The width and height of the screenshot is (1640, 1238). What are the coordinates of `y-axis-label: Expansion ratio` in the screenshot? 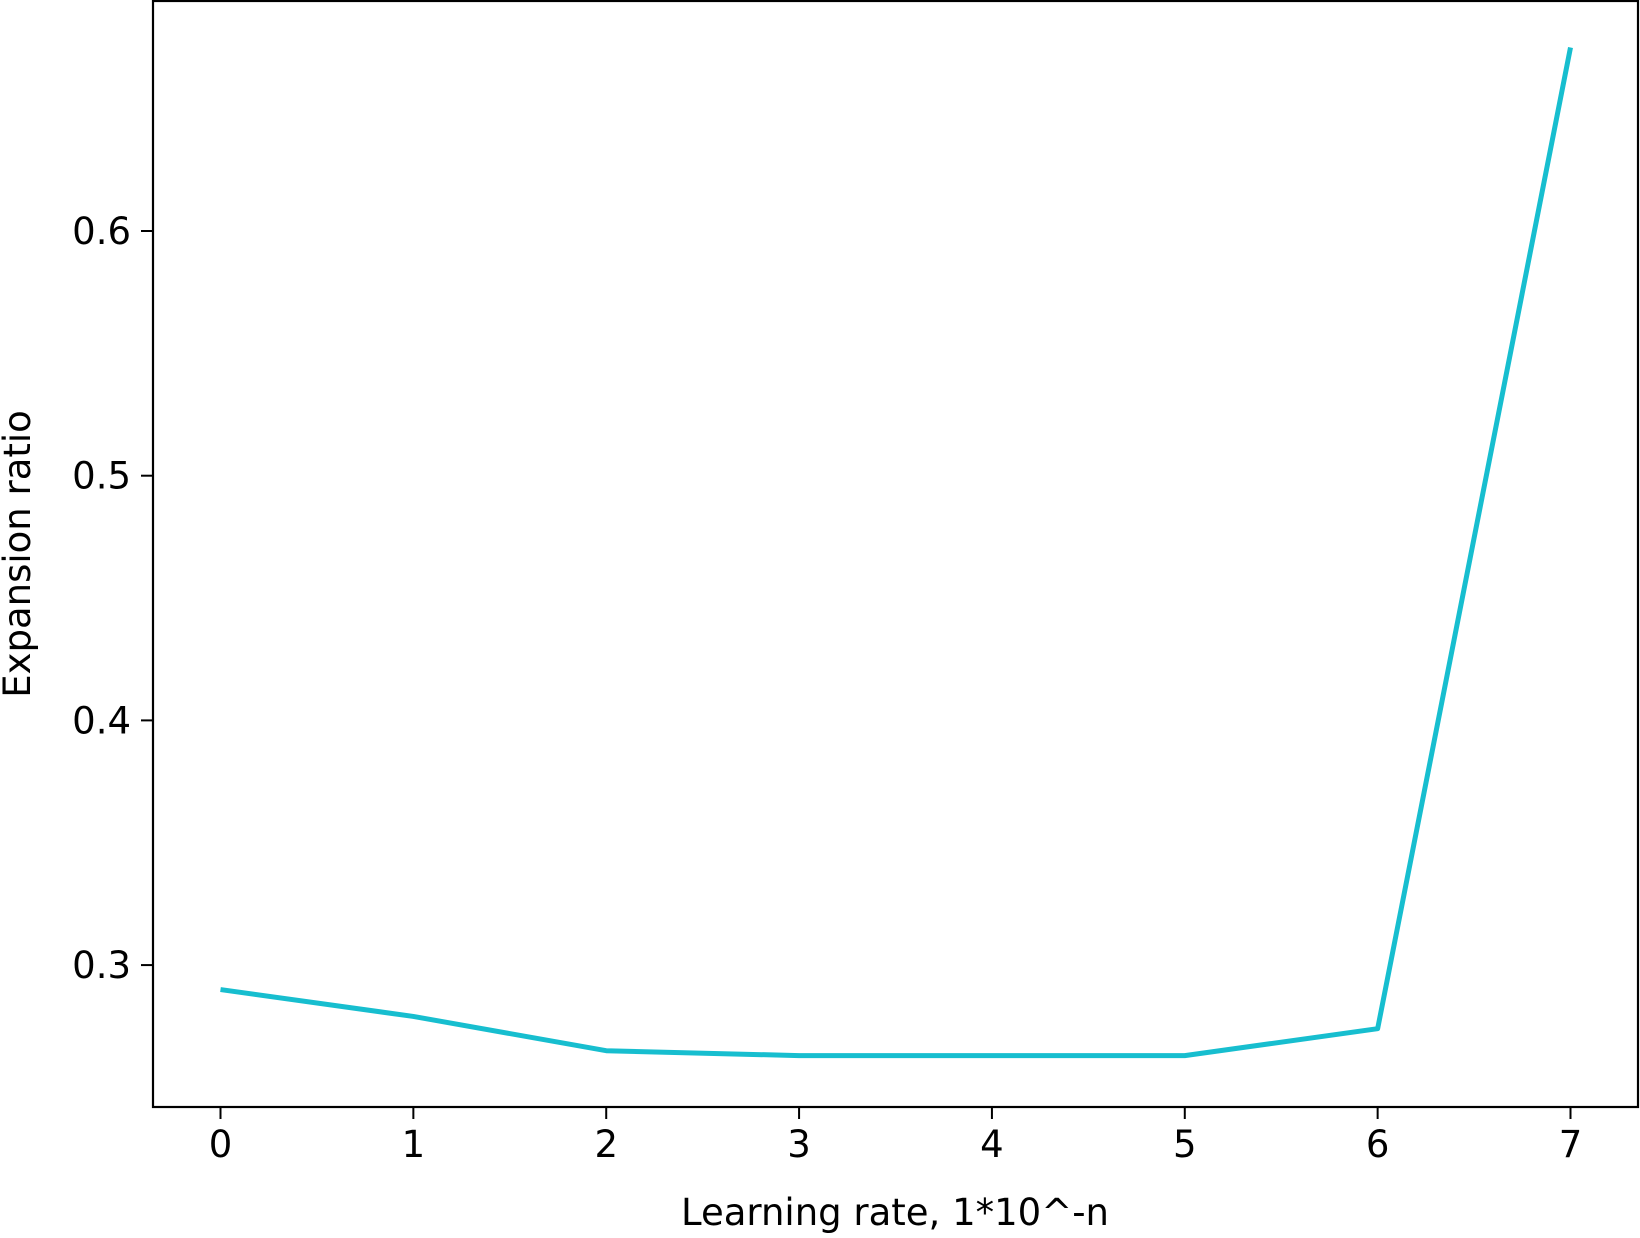 It's located at (19, 554).